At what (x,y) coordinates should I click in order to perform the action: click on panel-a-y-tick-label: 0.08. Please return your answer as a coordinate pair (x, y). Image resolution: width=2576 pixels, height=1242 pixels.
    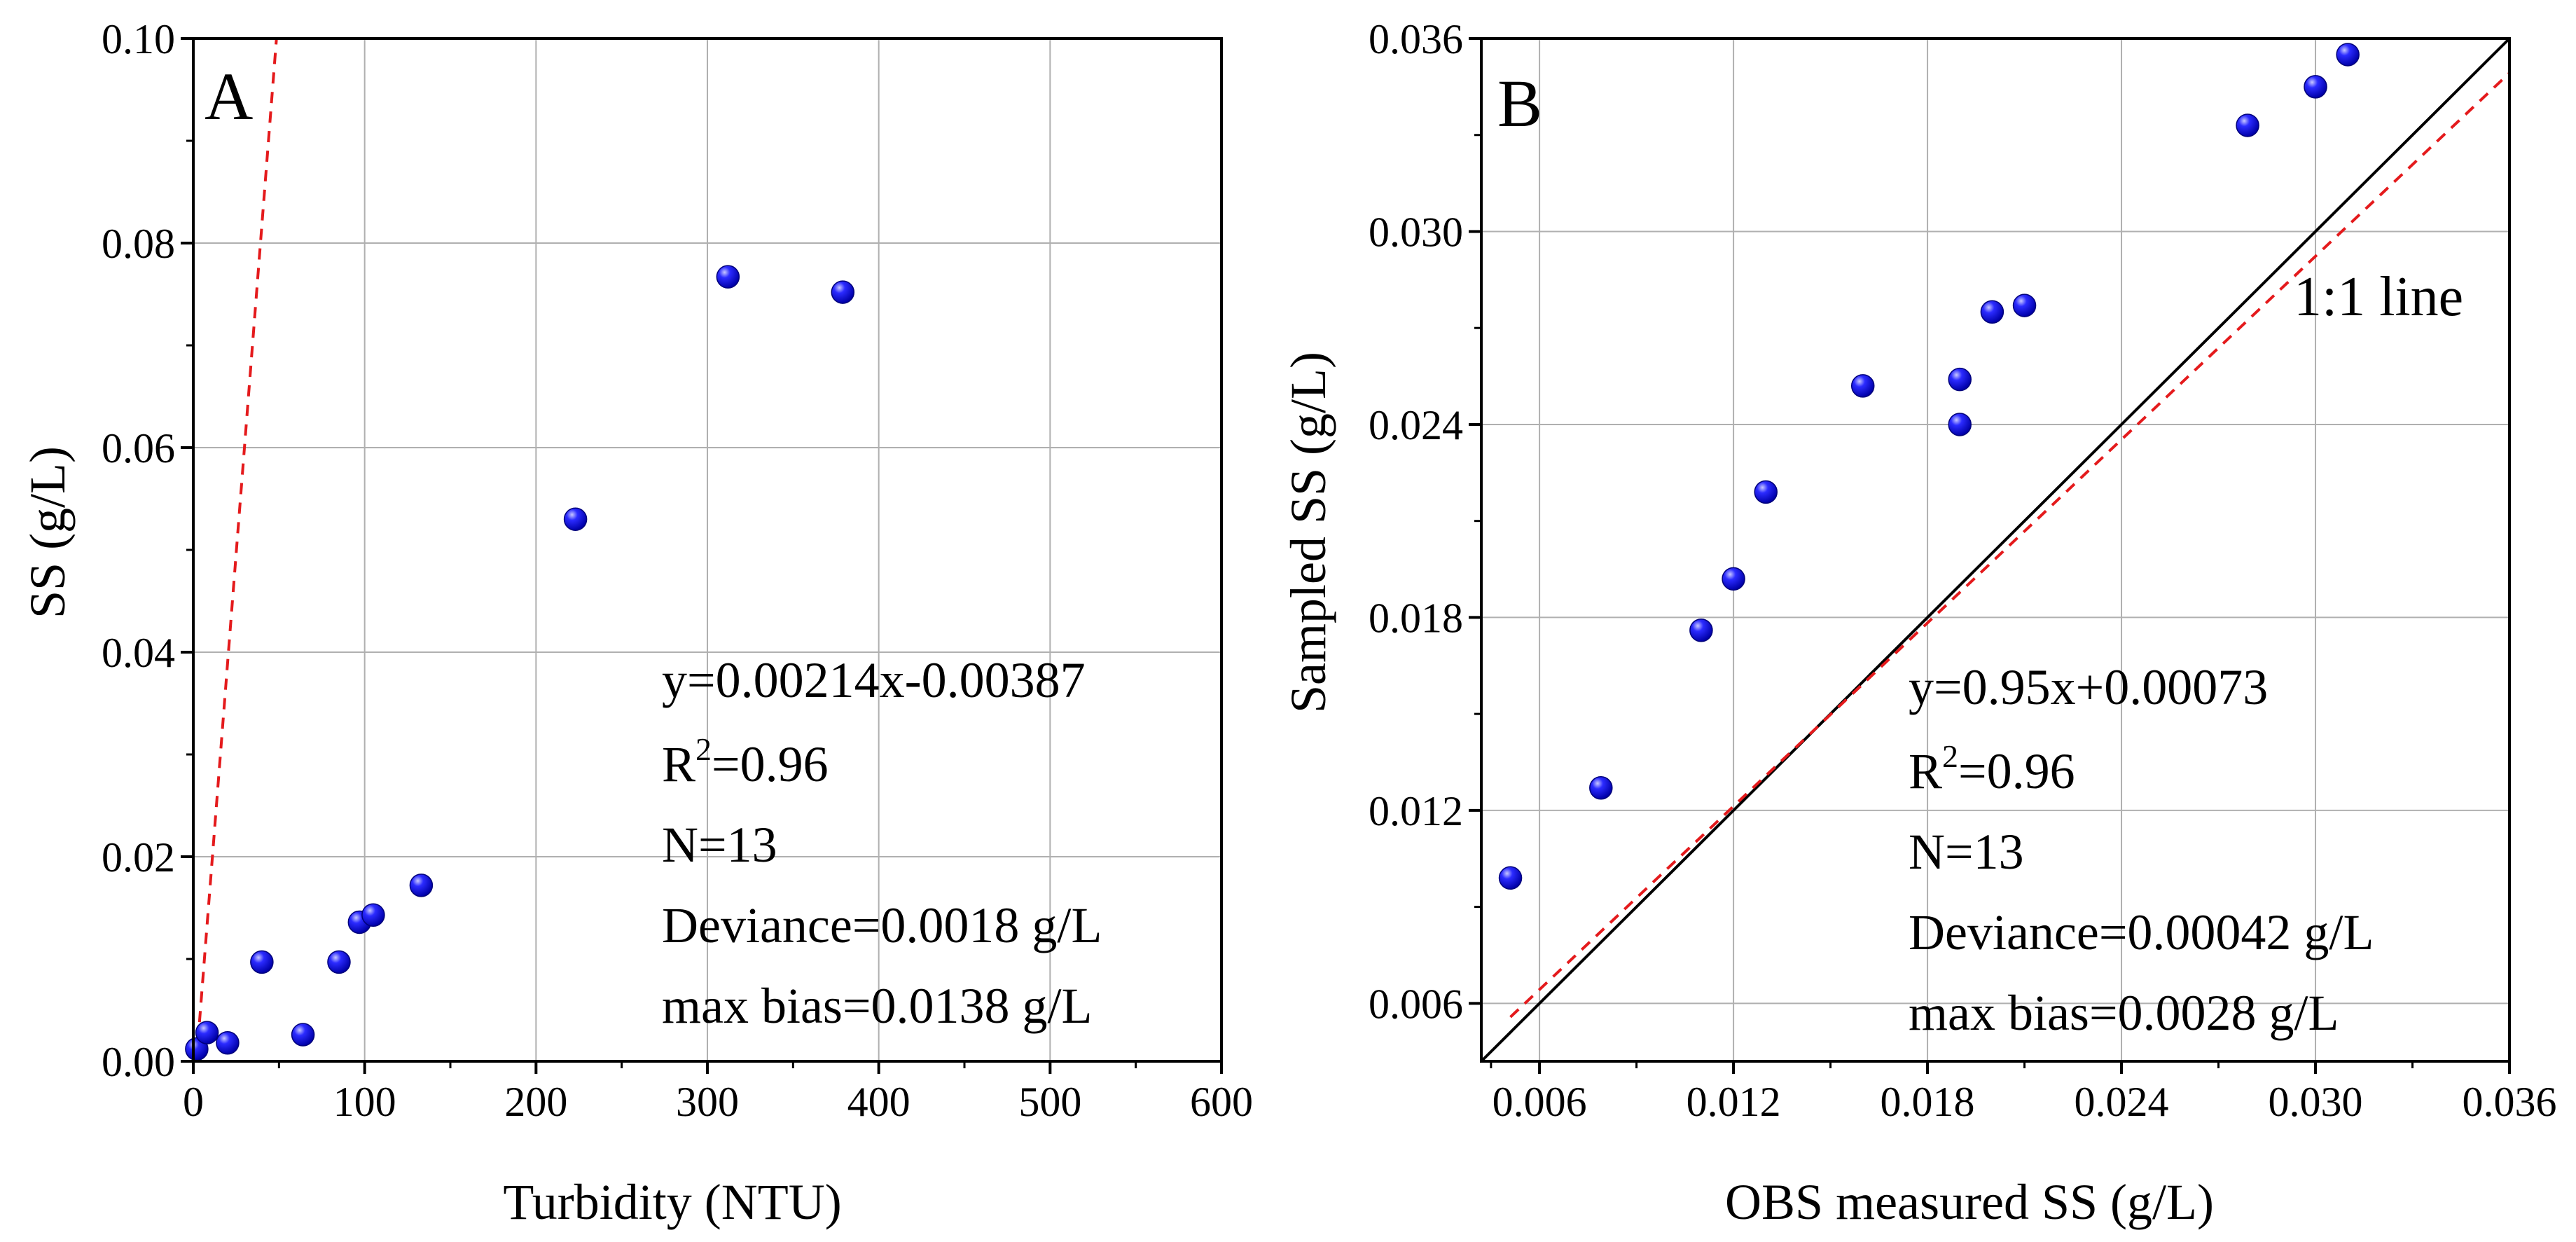
    Looking at the image, I should click on (139, 244).